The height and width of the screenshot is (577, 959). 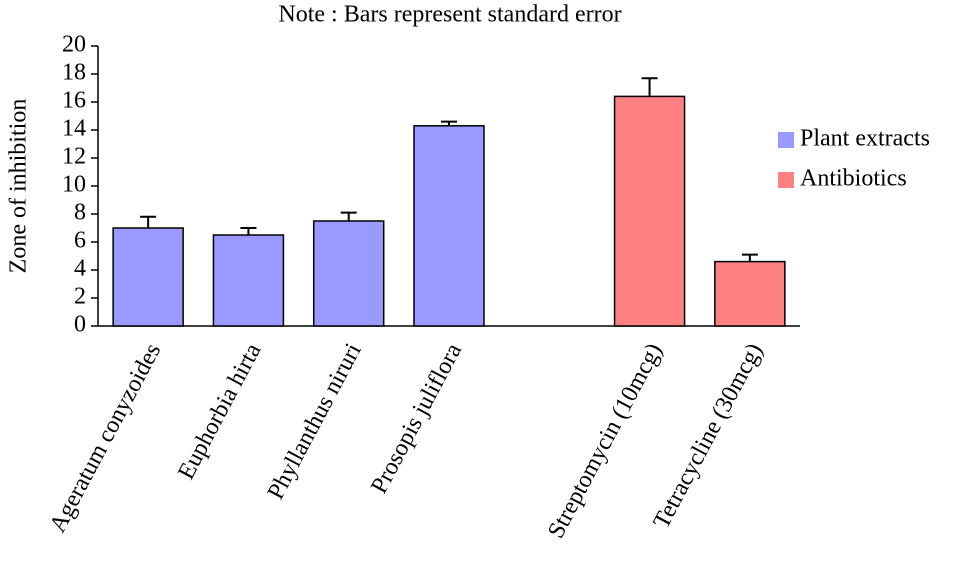 What do you see at coordinates (74, 101) in the screenshot?
I see `y-tick-label: 16` at bounding box center [74, 101].